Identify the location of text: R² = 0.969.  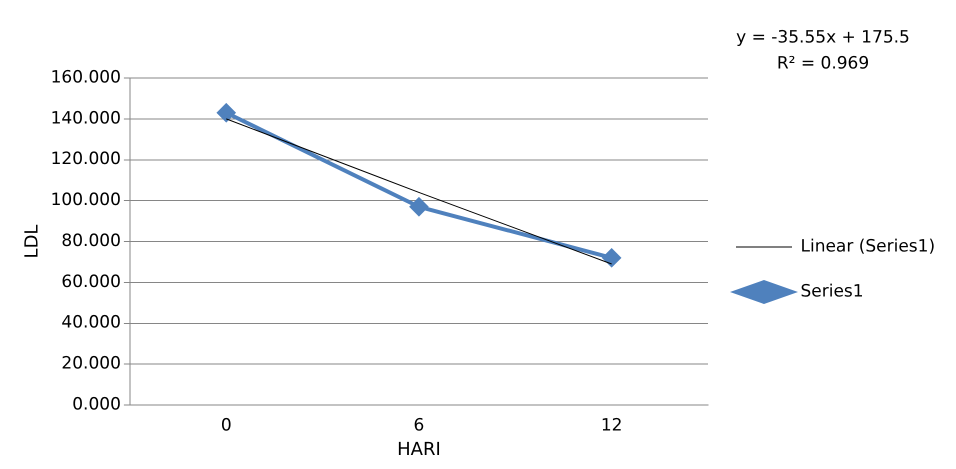
(823, 63).